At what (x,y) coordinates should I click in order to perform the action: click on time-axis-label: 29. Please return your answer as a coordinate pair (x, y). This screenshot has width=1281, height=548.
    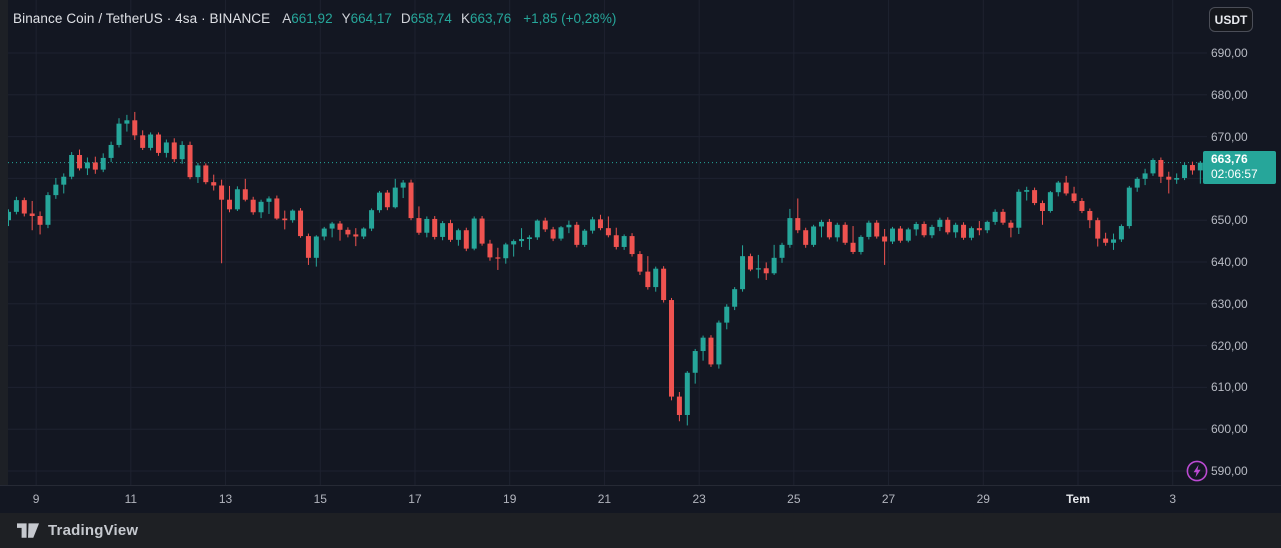
    Looking at the image, I should click on (983, 499).